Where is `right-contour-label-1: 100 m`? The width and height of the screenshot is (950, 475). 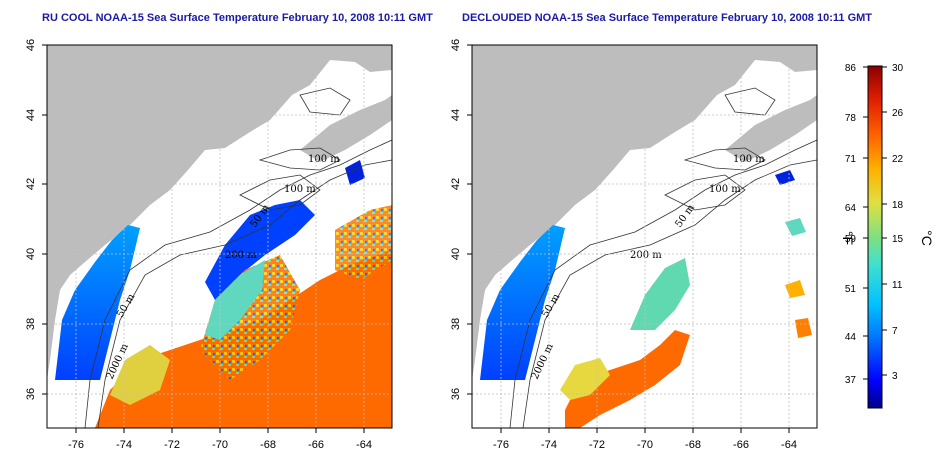 right-contour-label-1: 100 m is located at coordinates (749, 159).